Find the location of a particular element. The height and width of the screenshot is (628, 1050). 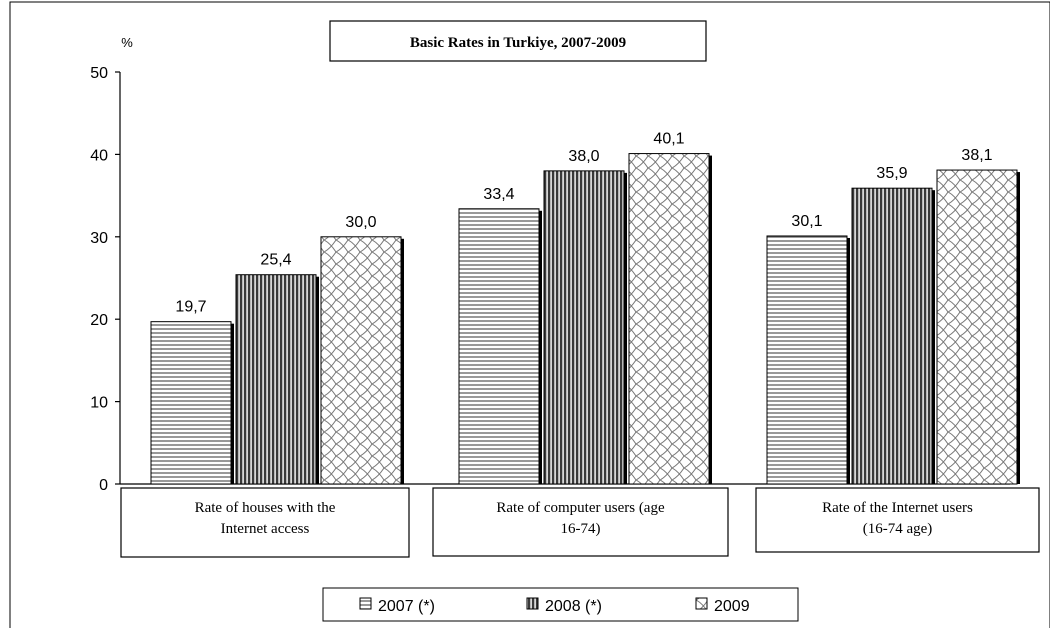

chart-title: Basic Rates in Turkiye, 2007-2009 is located at coordinates (518, 43).